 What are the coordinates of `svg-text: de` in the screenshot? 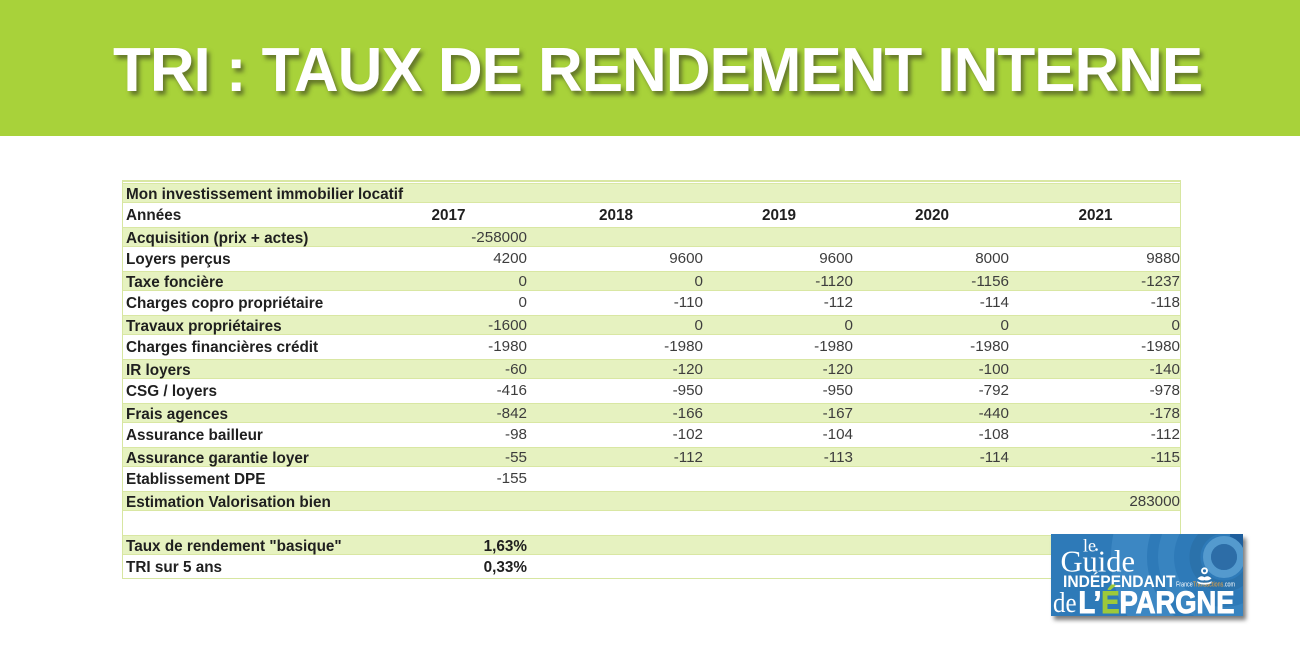 It's located at (1065, 602).